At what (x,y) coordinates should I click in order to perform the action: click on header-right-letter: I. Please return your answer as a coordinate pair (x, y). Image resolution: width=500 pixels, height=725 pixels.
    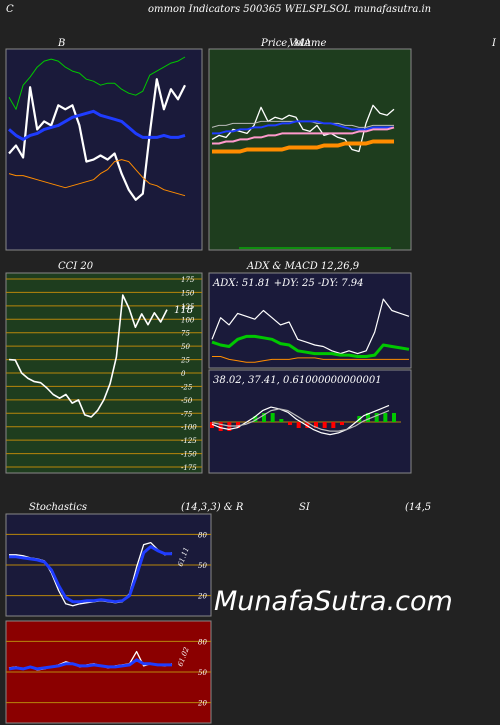
    Looking at the image, I should click on (494, 43).